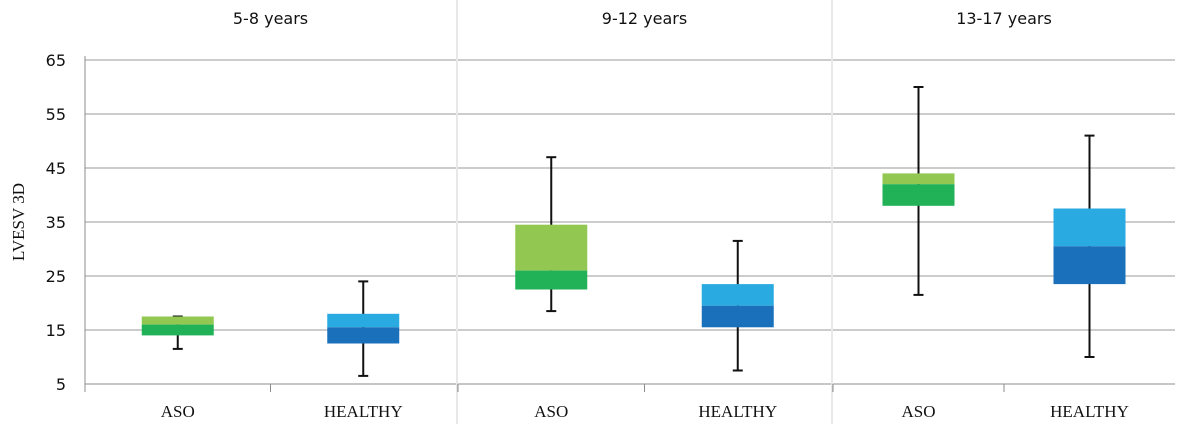 The height and width of the screenshot is (424, 1187). I want to click on panel-title: 5-8 years, so click(270, 18).